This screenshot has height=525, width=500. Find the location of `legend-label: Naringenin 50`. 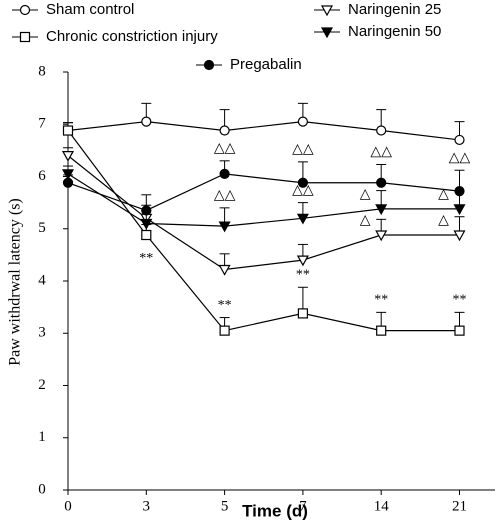

legend-label: Naringenin 50 is located at coordinates (394, 31).